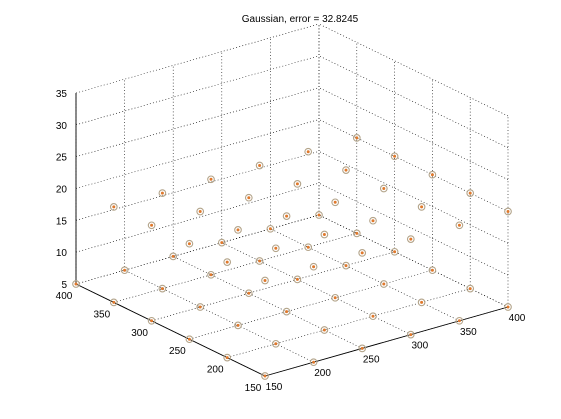 This screenshot has width=561, height=419. I want to click on x-tick-label: 250, so click(371, 359).